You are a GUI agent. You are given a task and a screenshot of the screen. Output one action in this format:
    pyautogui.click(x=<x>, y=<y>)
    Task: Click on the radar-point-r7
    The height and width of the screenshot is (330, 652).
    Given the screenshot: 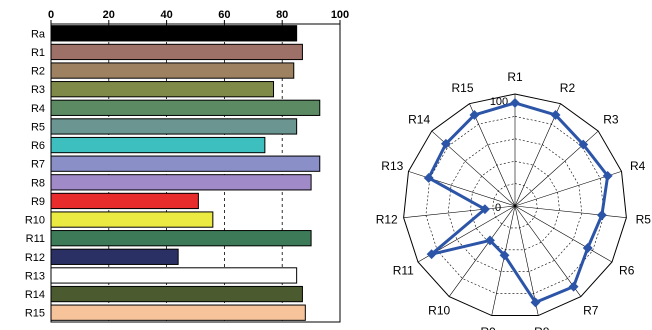 What is the action you would take?
    pyautogui.click(x=573, y=286)
    